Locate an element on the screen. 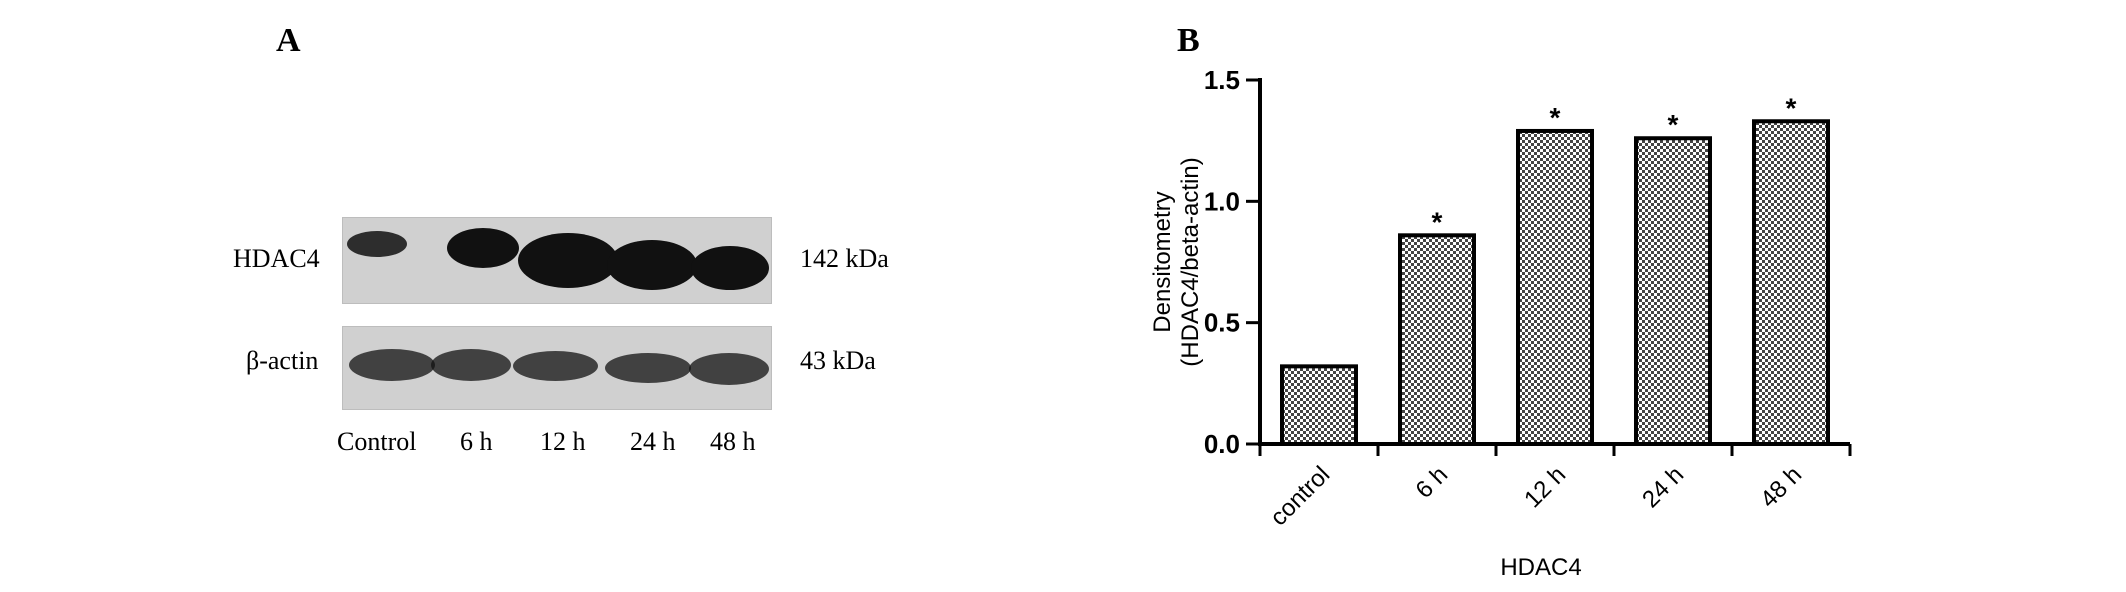  y-axis-title-line: (HDAC4/beta-actin) is located at coordinates (1190, 261).